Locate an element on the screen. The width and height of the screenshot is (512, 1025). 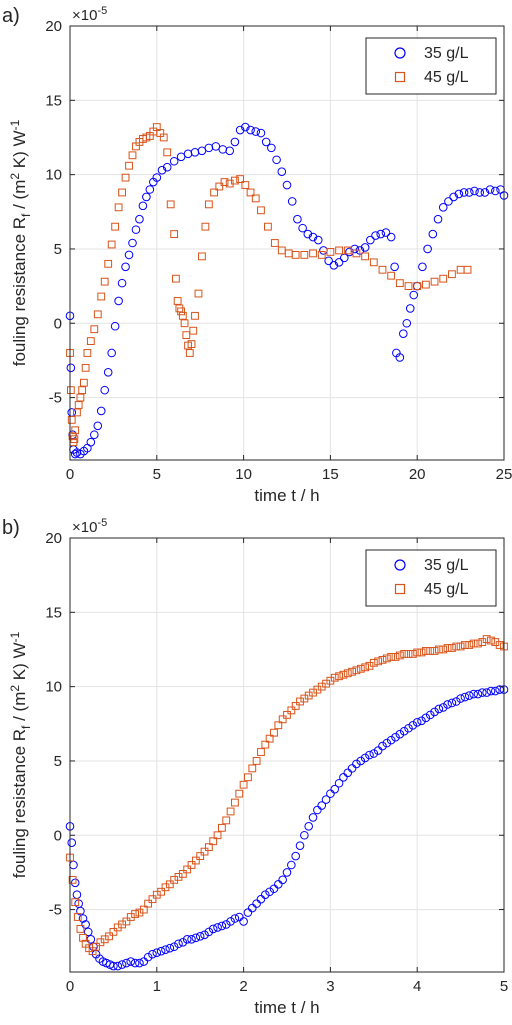
y-tick-label: 5 is located at coordinates (58, 249).